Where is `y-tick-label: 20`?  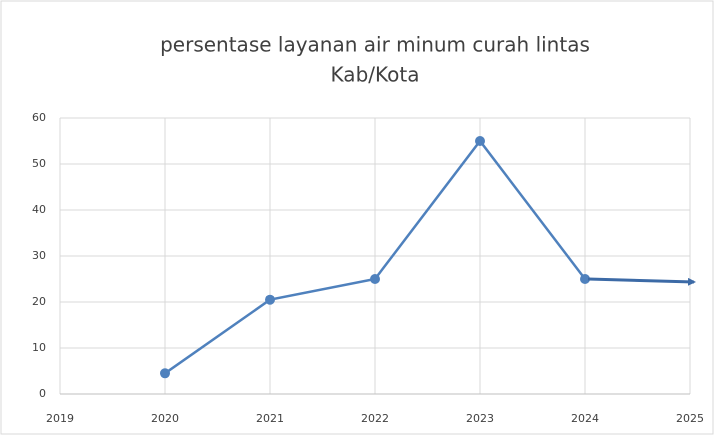 y-tick-label: 20 is located at coordinates (39, 301).